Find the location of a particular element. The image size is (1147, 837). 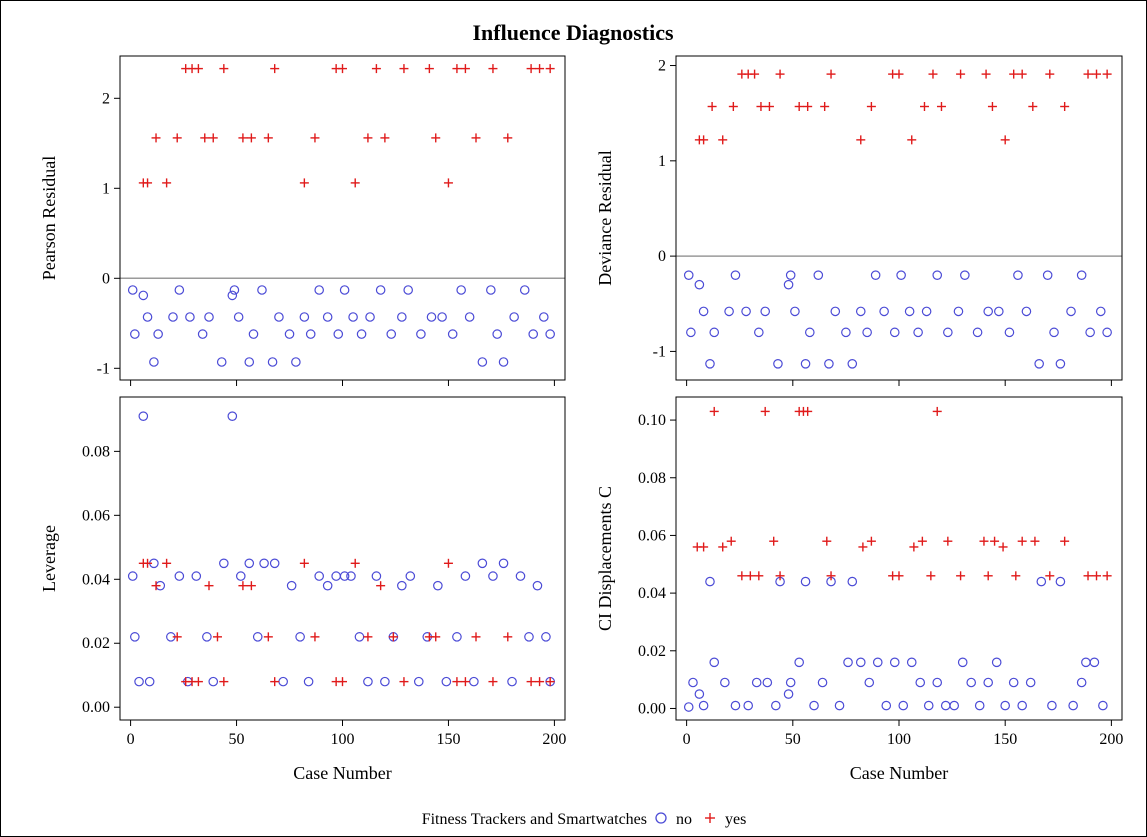

ci-displacements-xtick-label: 150 is located at coordinates (1005, 739).